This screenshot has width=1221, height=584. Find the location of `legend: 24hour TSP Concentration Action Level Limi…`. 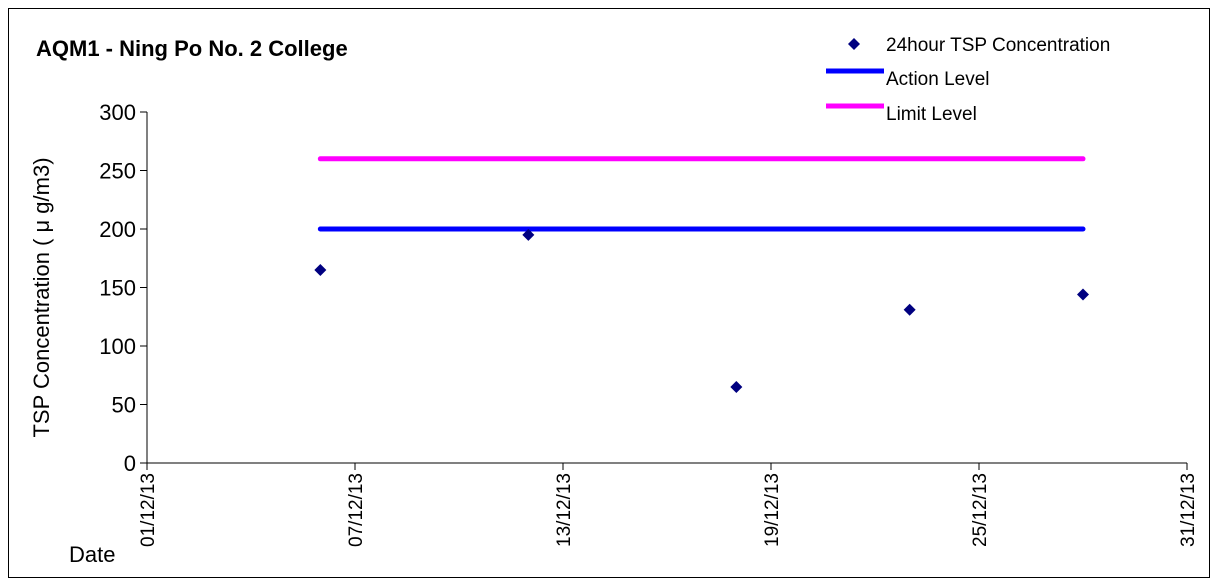

legend: 24hour TSP Concentration Action Level Limi… is located at coordinates (968, 80).